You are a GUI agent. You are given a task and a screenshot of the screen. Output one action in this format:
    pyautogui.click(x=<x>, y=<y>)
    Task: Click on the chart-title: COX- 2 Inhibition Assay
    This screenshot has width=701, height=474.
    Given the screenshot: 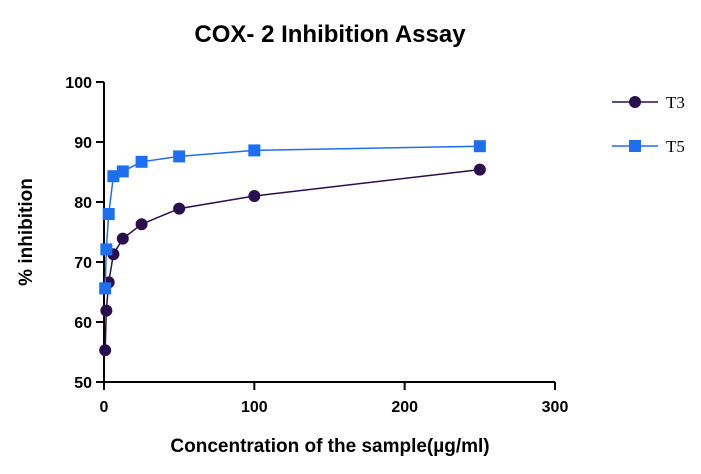 What is the action you would take?
    pyautogui.click(x=330, y=34)
    